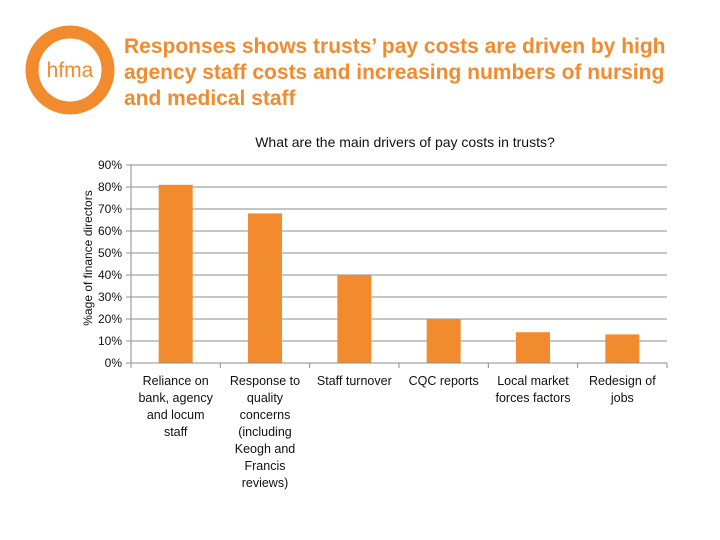 This screenshot has height=540, width=720. Describe the element at coordinates (176, 381) in the screenshot. I see `x-tick-label: Reliance on` at that location.